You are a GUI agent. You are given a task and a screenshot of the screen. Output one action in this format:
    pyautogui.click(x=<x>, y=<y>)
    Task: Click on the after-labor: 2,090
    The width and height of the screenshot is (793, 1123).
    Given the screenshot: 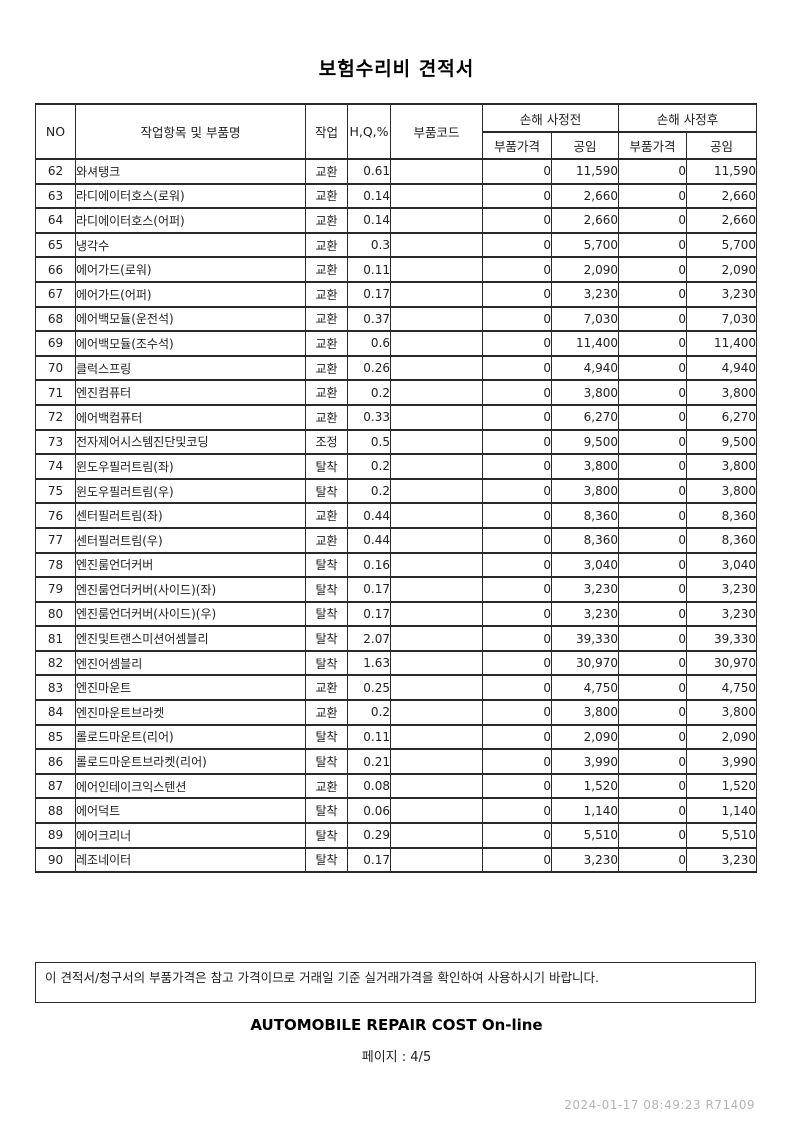 What is the action you would take?
    pyautogui.click(x=722, y=737)
    